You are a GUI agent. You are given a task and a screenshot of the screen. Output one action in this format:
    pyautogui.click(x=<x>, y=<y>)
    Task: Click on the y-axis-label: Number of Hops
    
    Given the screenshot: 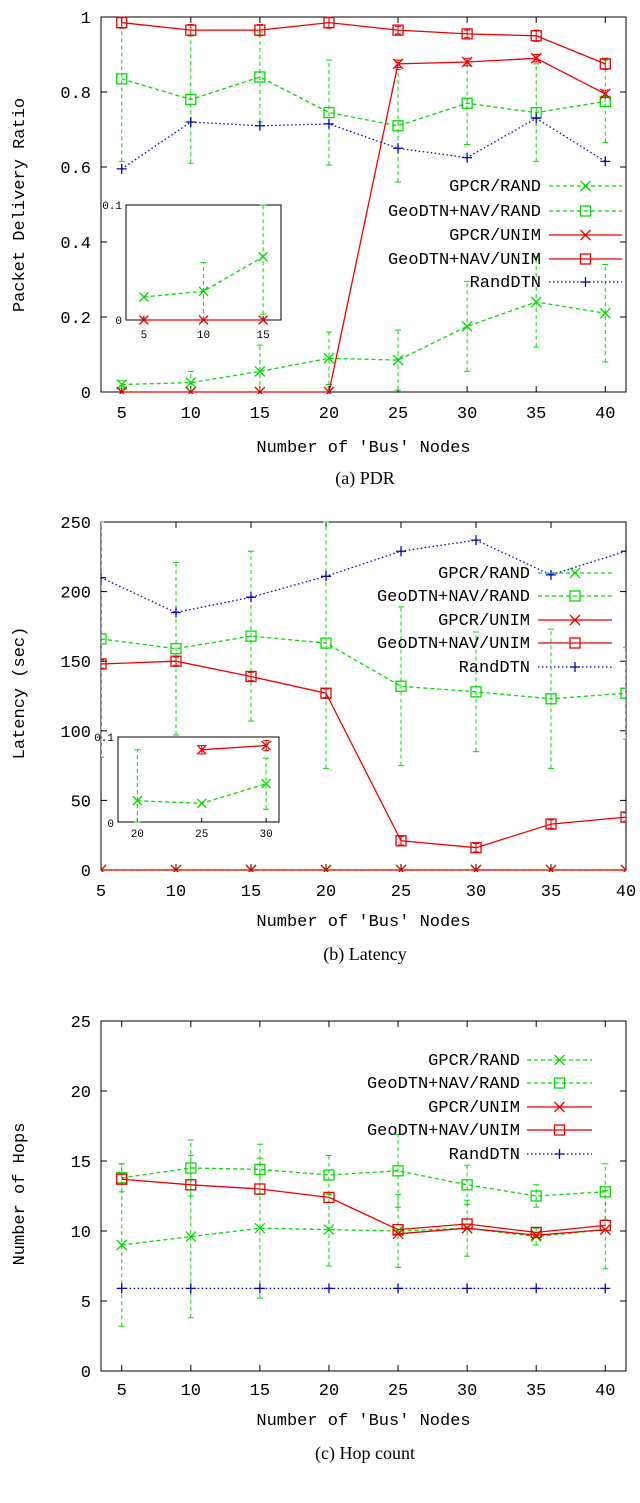 What is the action you would take?
    pyautogui.click(x=20, y=1194)
    